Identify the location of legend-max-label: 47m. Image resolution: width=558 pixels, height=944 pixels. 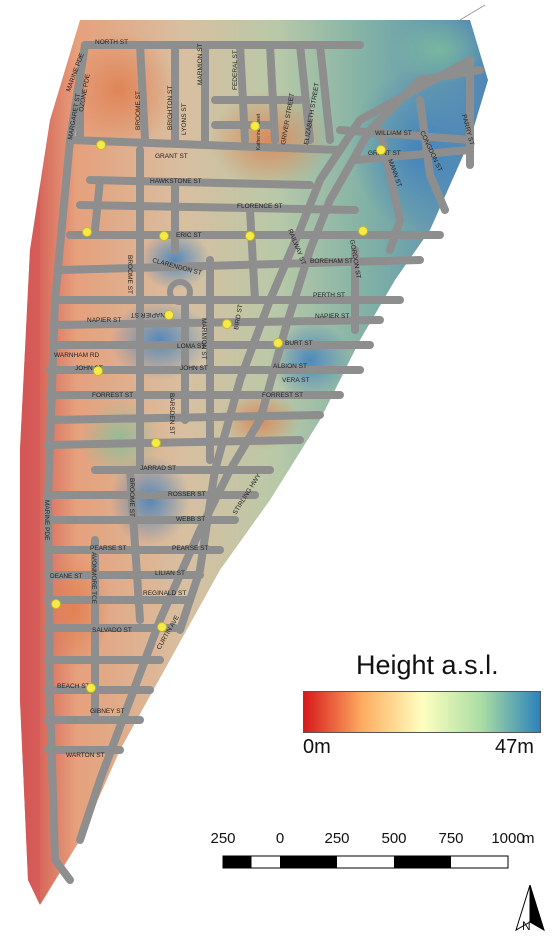
(514, 747).